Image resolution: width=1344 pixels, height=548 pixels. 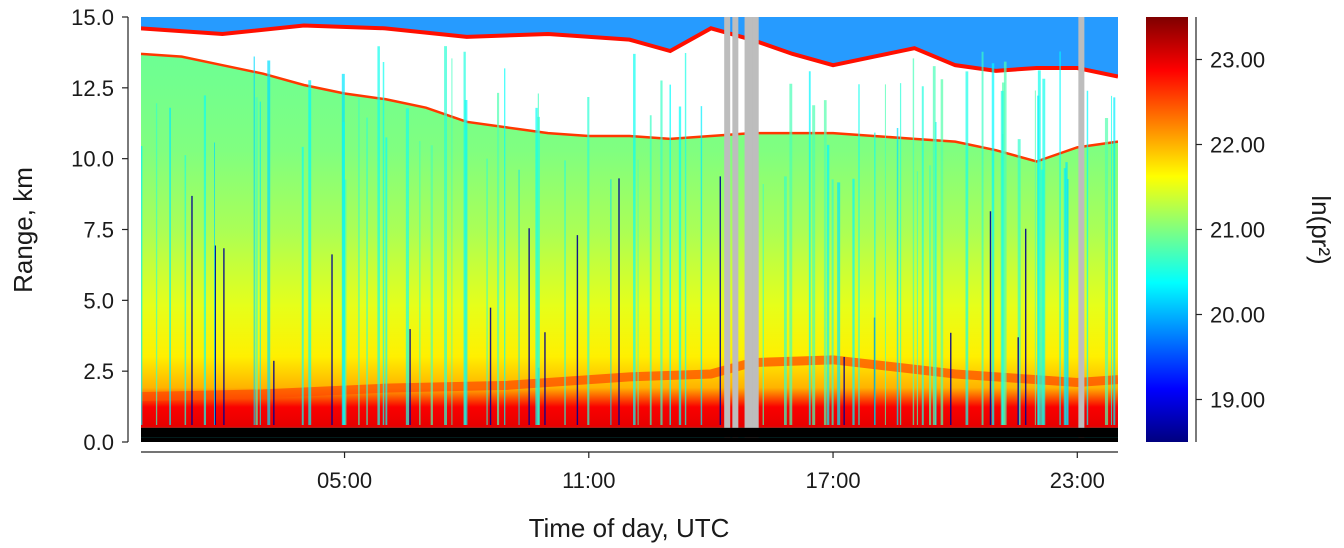 What do you see at coordinates (98, 371) in the screenshot?
I see `y-tick-label: 2.5` at bounding box center [98, 371].